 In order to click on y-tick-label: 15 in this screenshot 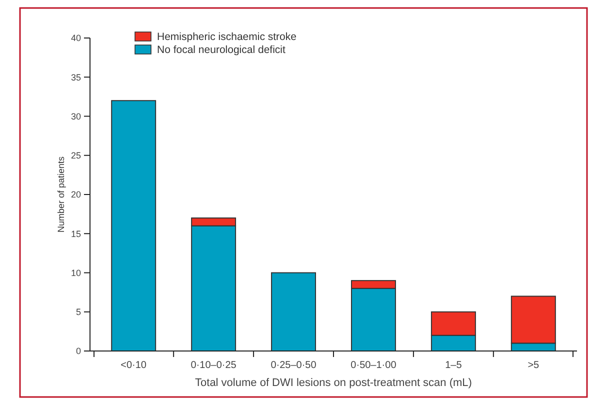, I will do `click(75, 233)`.